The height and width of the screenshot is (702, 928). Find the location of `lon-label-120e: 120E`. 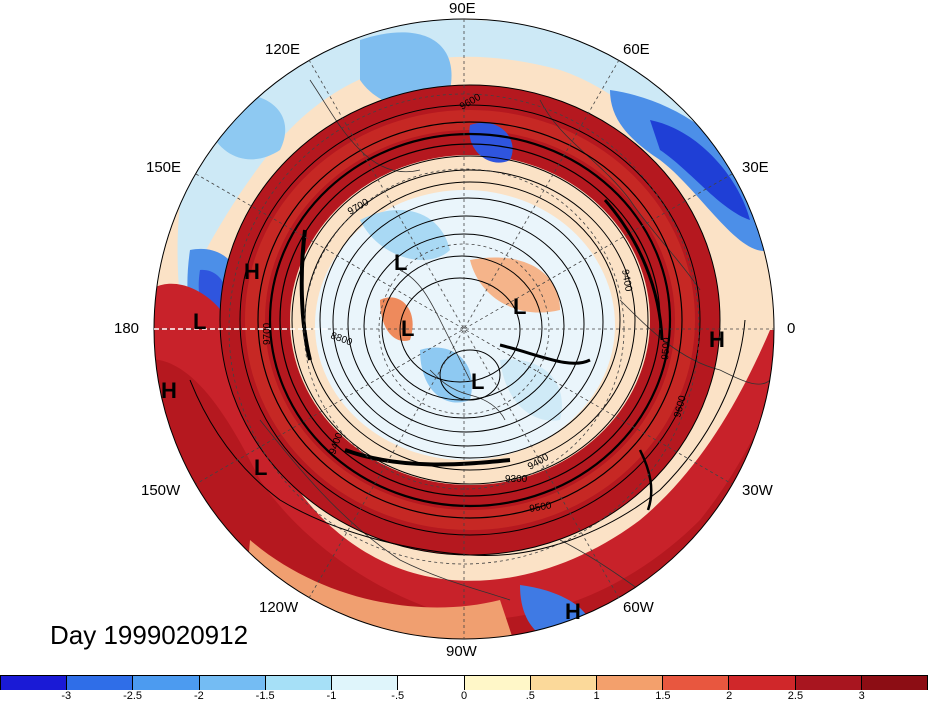

lon-label-120e: 120E is located at coordinates (283, 49).